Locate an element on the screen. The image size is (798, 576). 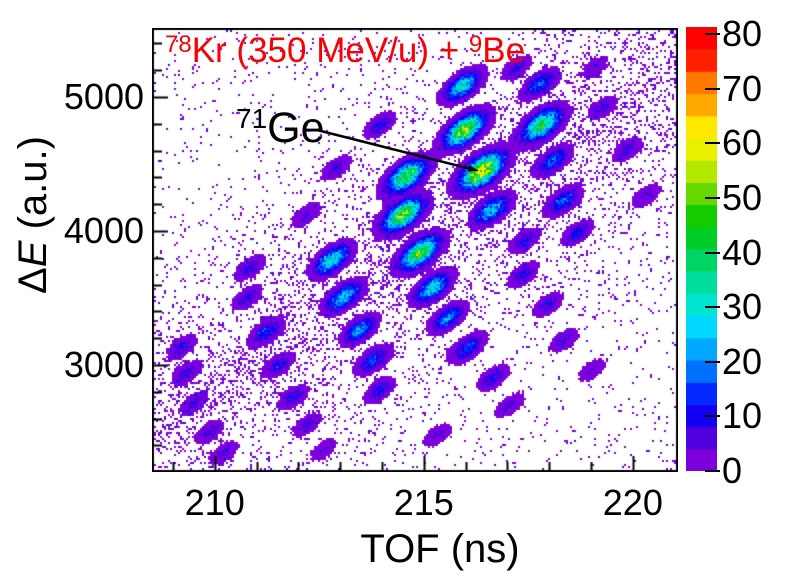
beam-mass-superscript: 78 is located at coordinates (178, 44).